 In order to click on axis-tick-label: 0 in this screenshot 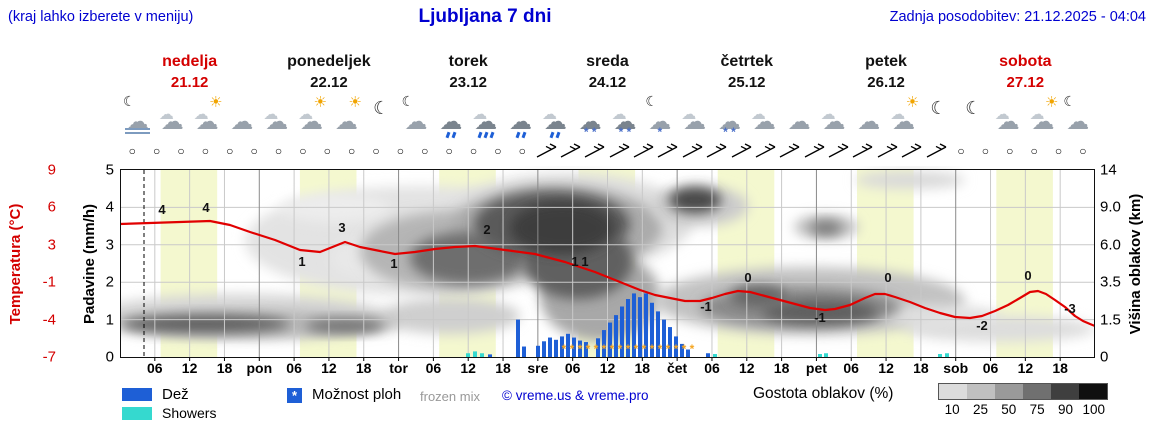, I will do `click(109, 357)`.